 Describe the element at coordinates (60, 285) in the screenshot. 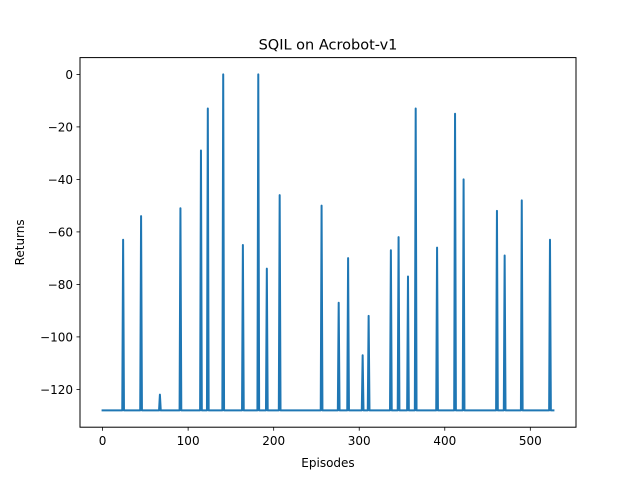

I see `y-tick-label: −80` at that location.